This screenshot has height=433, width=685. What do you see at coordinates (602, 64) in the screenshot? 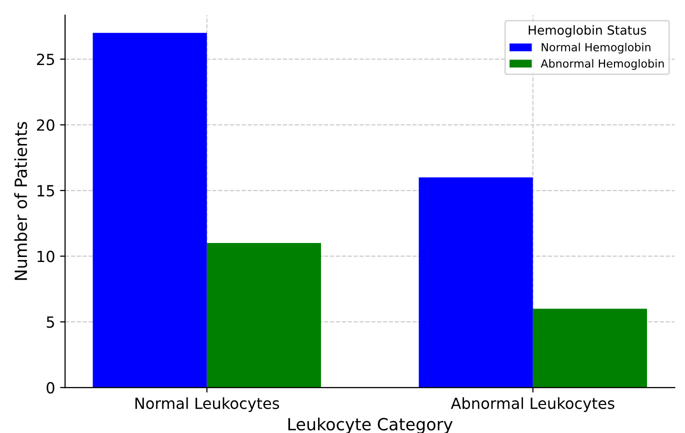
I see `legend-label: Abnormal Hemoglobin` at bounding box center [602, 64].